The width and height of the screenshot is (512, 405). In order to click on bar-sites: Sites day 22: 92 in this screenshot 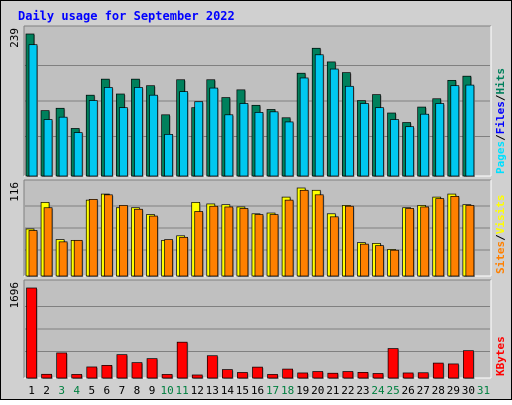, I will do `click(350, 241)`.